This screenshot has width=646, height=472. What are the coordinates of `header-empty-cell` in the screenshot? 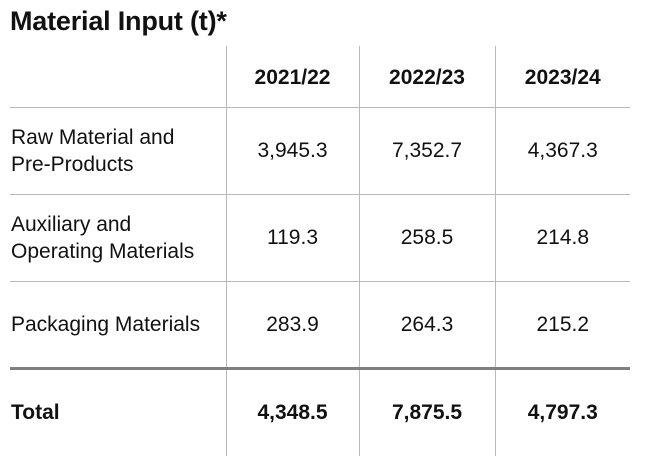 It's located at (118, 77).